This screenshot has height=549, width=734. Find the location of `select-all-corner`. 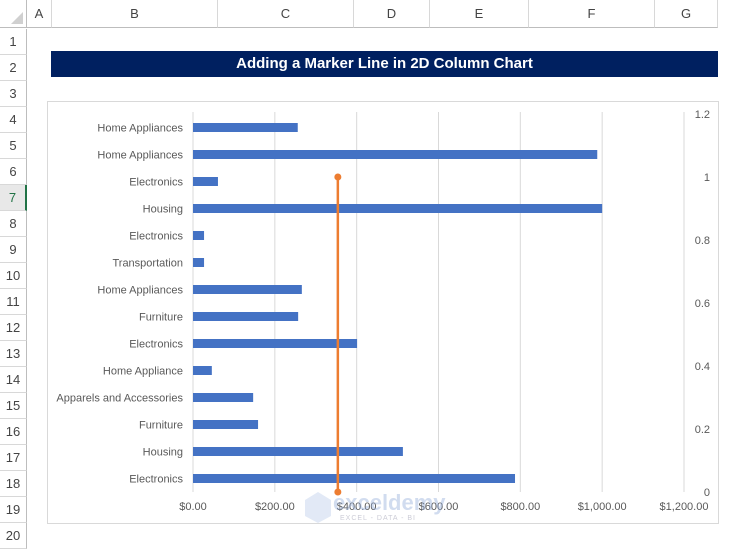

select-all-corner is located at coordinates (13, 14).